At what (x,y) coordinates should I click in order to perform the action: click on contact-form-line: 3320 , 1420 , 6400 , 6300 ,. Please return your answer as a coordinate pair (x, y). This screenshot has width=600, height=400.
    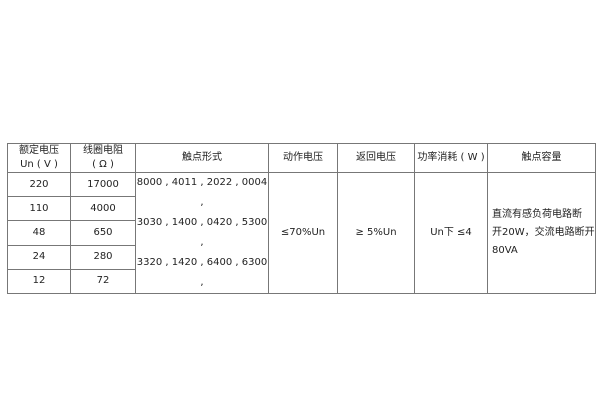
    Looking at the image, I should click on (202, 272).